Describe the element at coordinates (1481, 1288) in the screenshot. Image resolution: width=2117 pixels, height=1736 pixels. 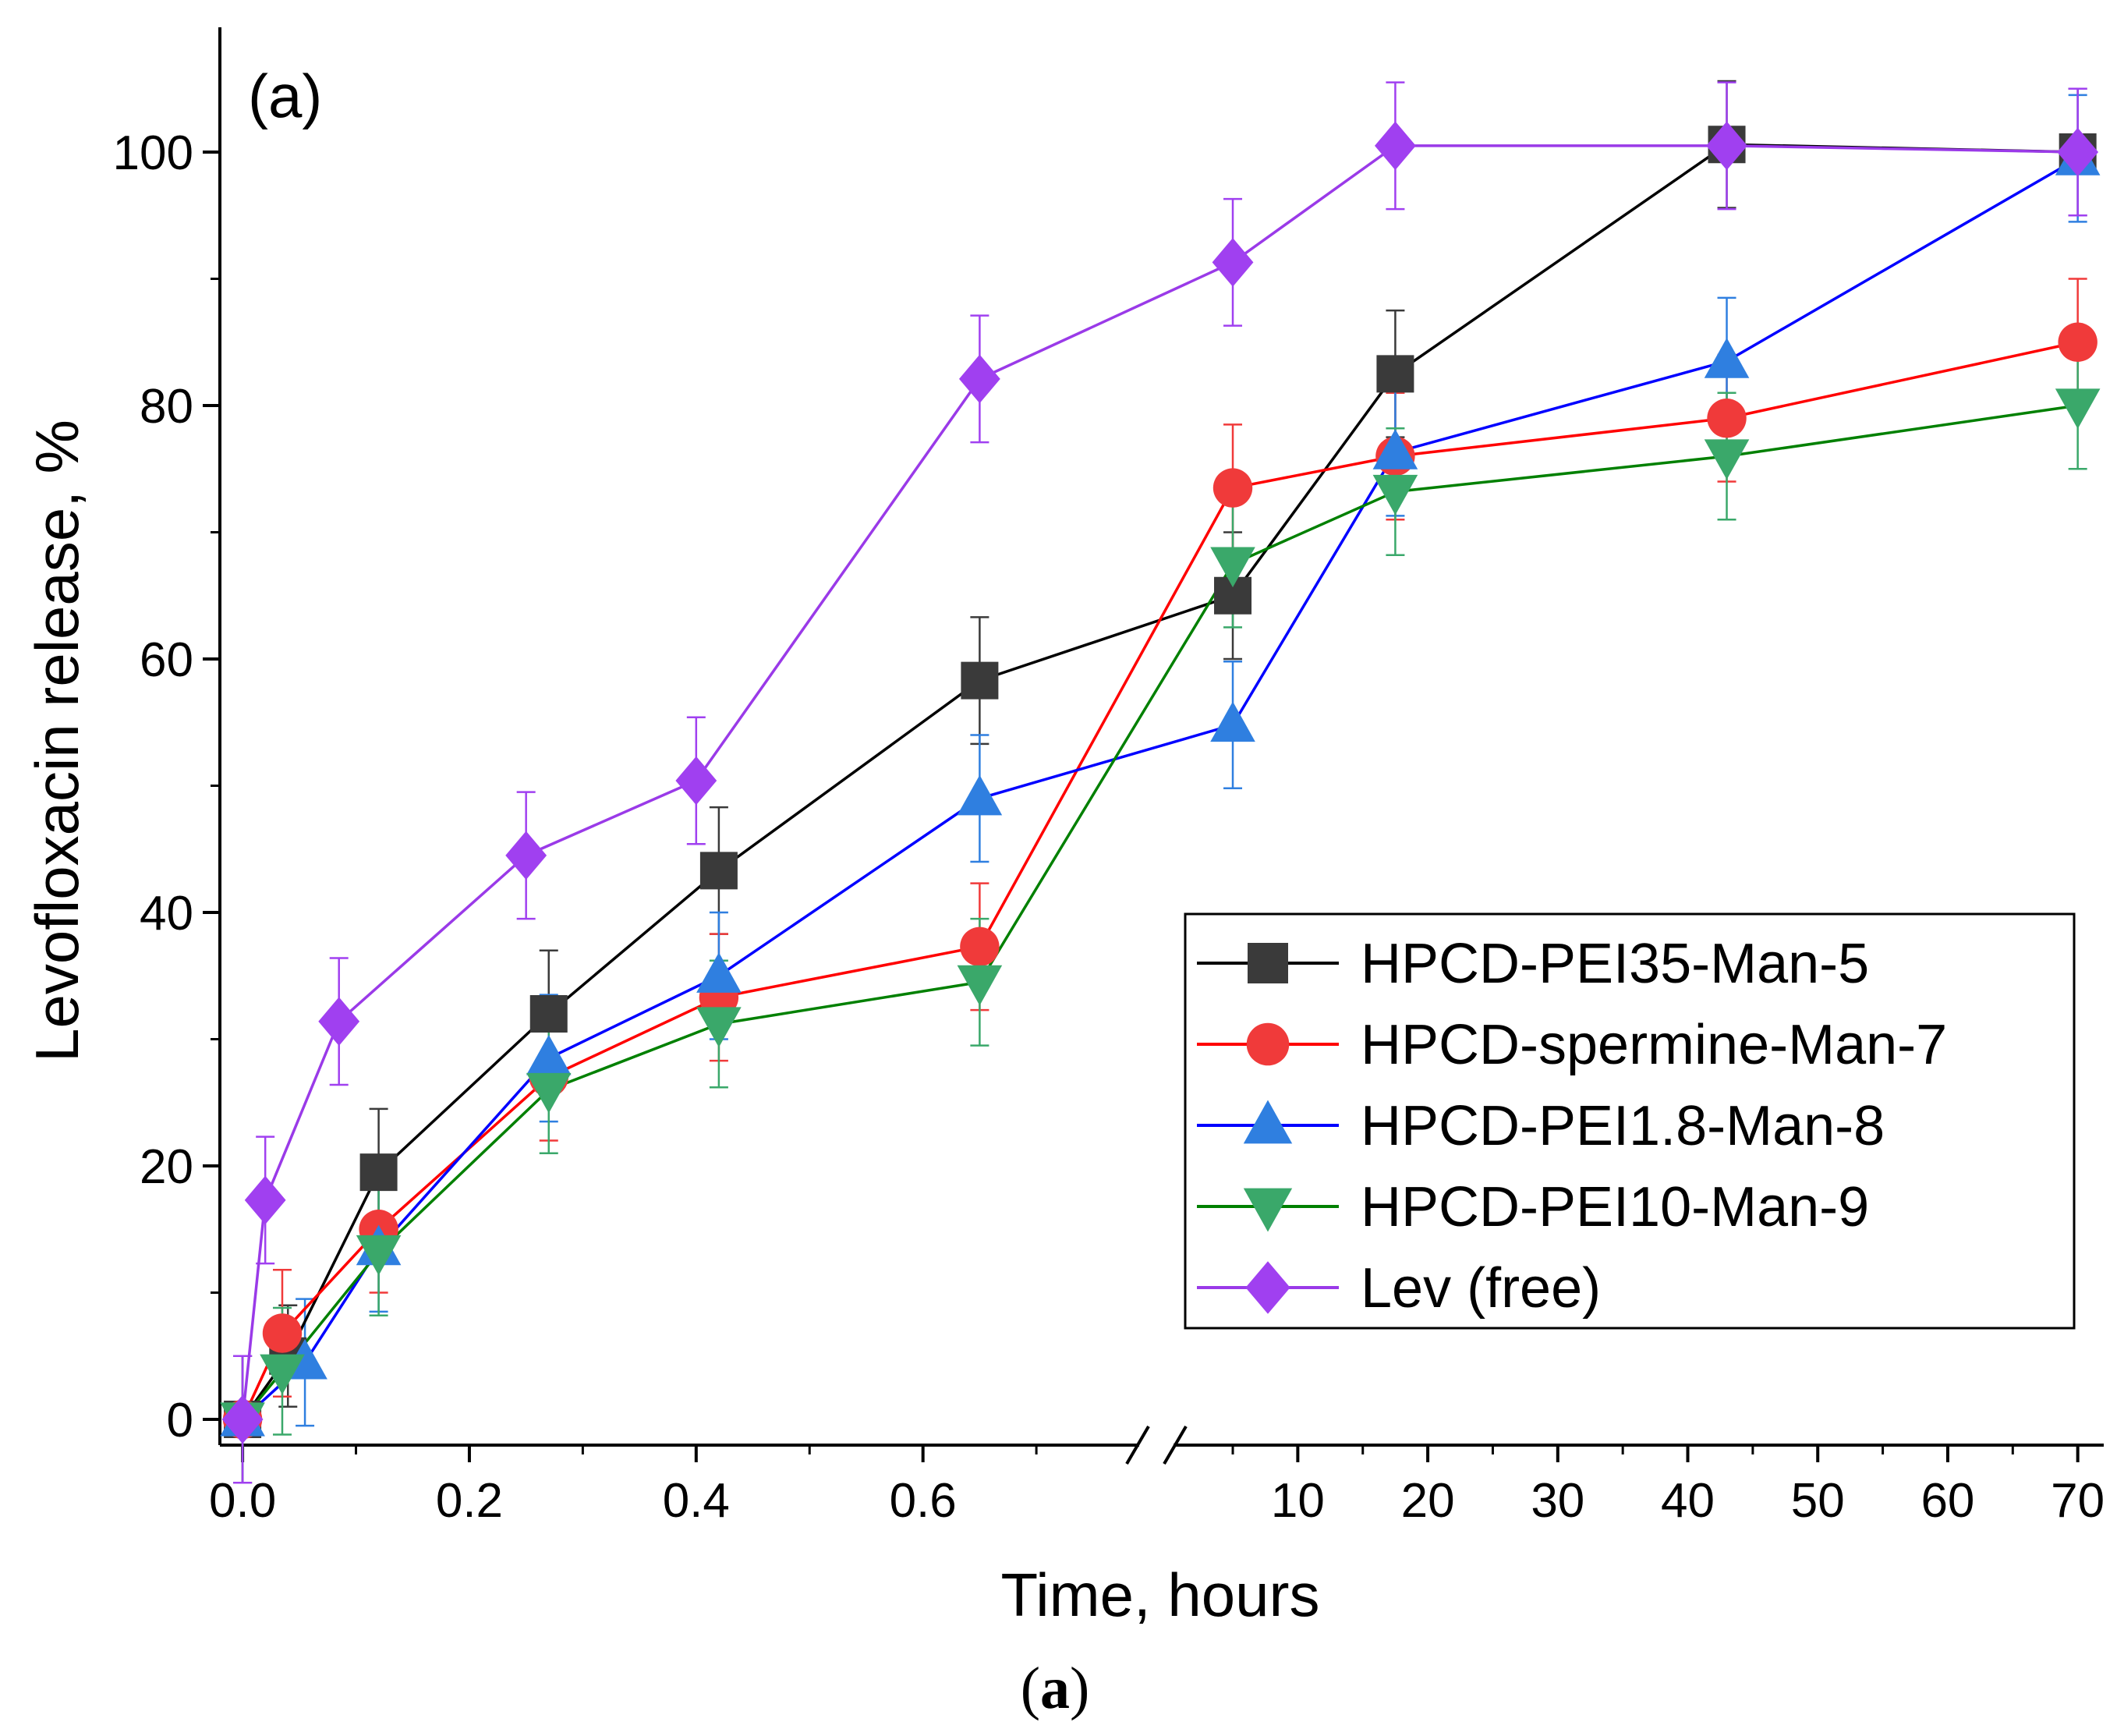
I see `legend-label: Lev (free)` at that location.